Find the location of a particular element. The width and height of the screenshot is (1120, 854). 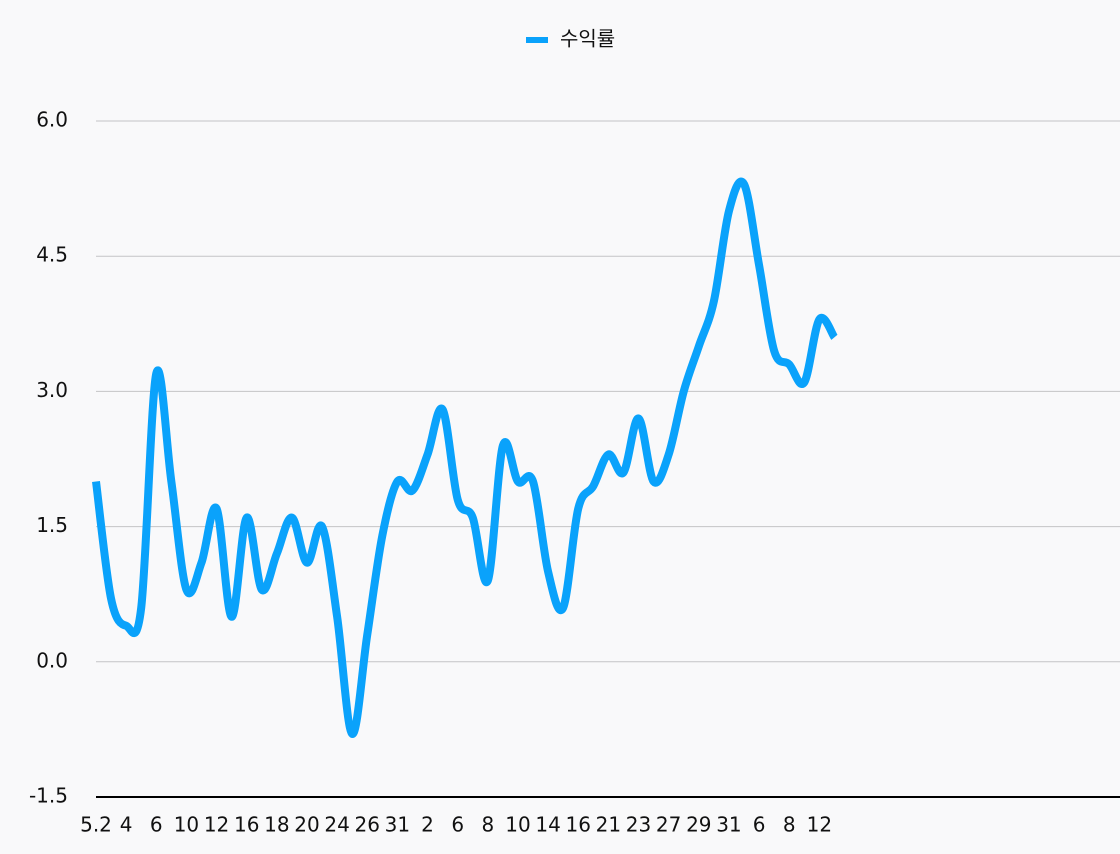

y-tick-label: 3.0 is located at coordinates (52, 390).